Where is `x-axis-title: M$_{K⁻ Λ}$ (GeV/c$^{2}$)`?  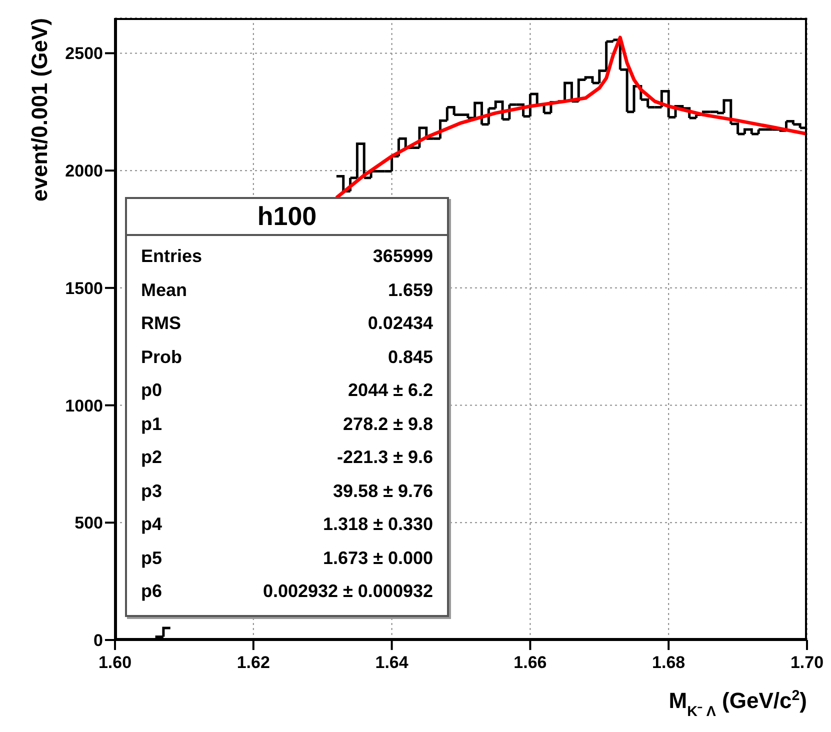 x-axis-title: M$_{K⁻ Λ}$ (GeV/c$^{2}$) is located at coordinates (737, 704).